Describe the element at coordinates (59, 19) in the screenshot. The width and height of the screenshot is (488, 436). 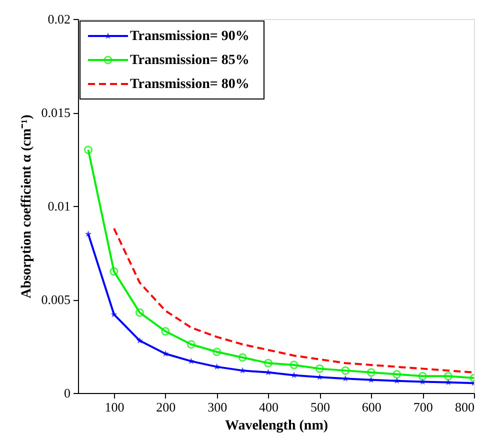
I see `y-tick-label: 0.02` at that location.